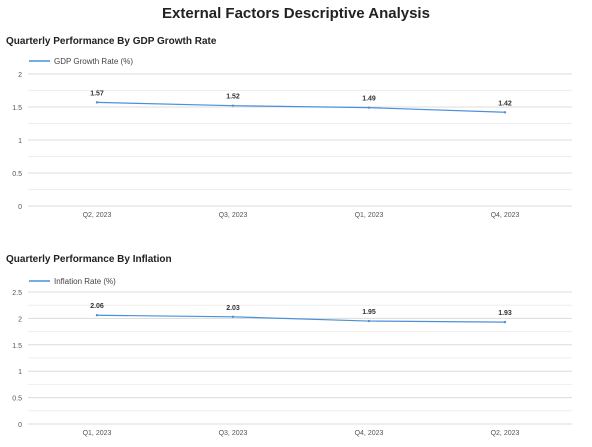 This screenshot has height=447, width=592. Describe the element at coordinates (17, 293) in the screenshot. I see `y-tick-label: 2.5` at that location.